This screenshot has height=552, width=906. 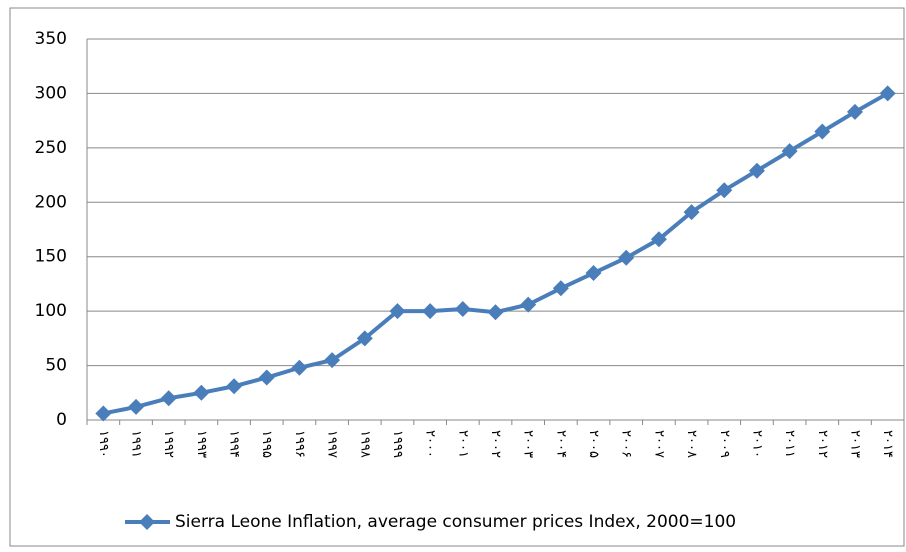 I want to click on y-tick-label: 0, so click(x=61, y=420).